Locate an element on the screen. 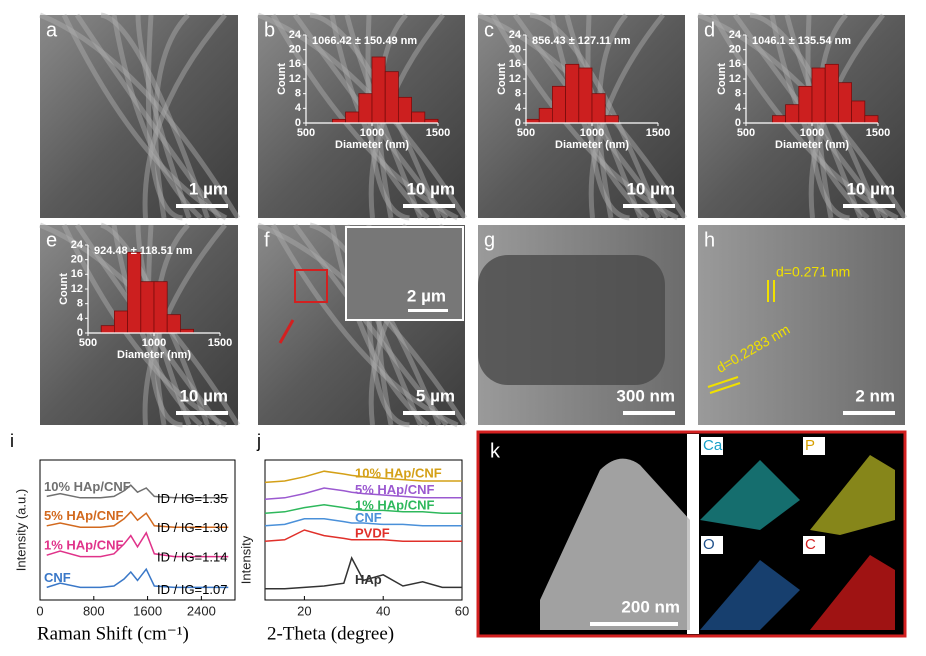  ratio-annotation: ID / IG=1.07 is located at coordinates (192, 589).